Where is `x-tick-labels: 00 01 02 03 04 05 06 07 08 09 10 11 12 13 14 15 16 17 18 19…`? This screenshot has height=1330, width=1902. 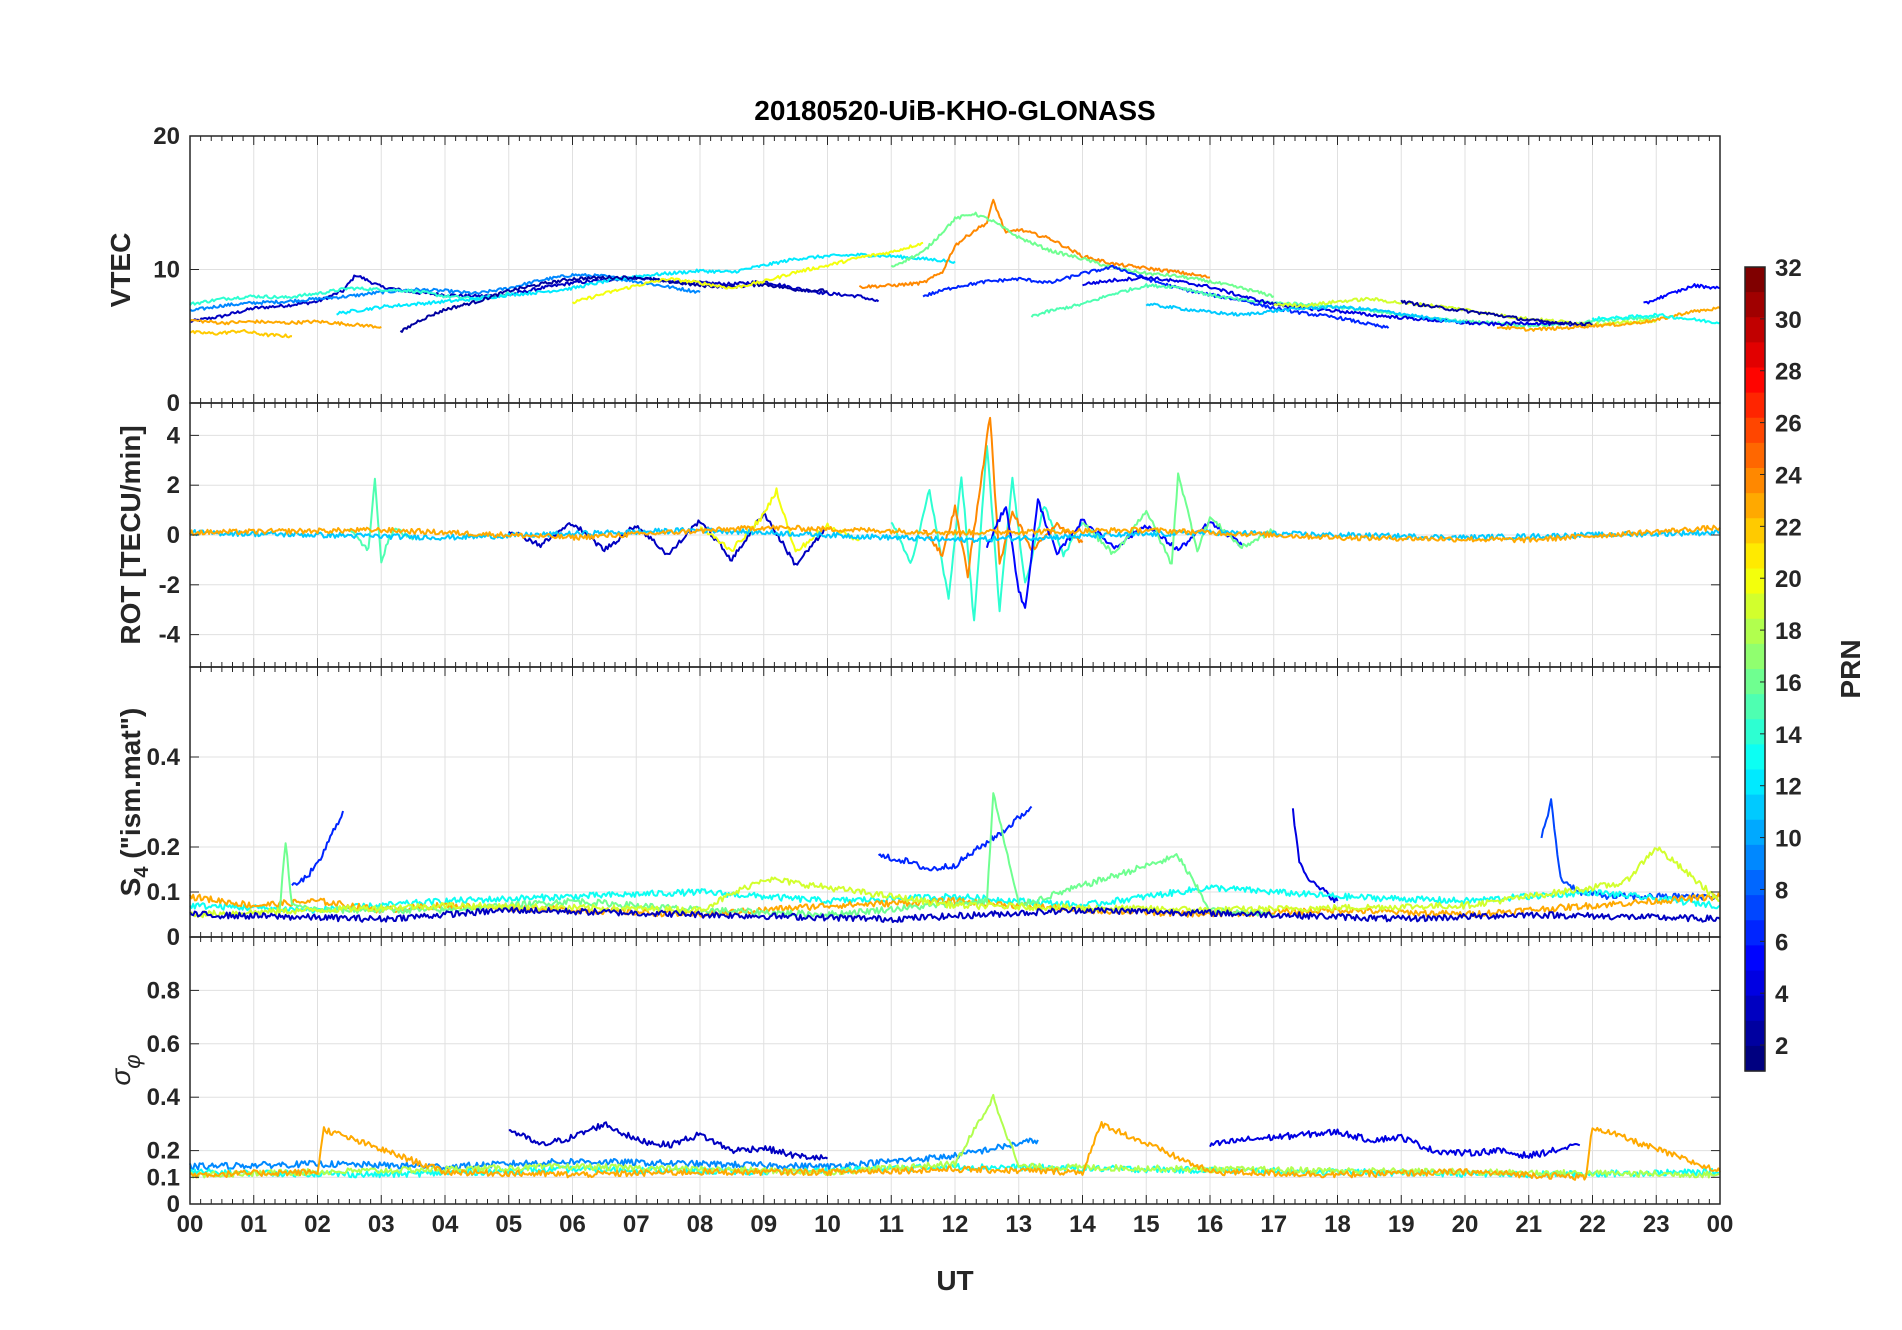 x-tick-labels: 00 01 02 03 04 05 06 07 08 09 10 11 12 13 14 15 16 17 18 19… is located at coordinates (955, 1224).